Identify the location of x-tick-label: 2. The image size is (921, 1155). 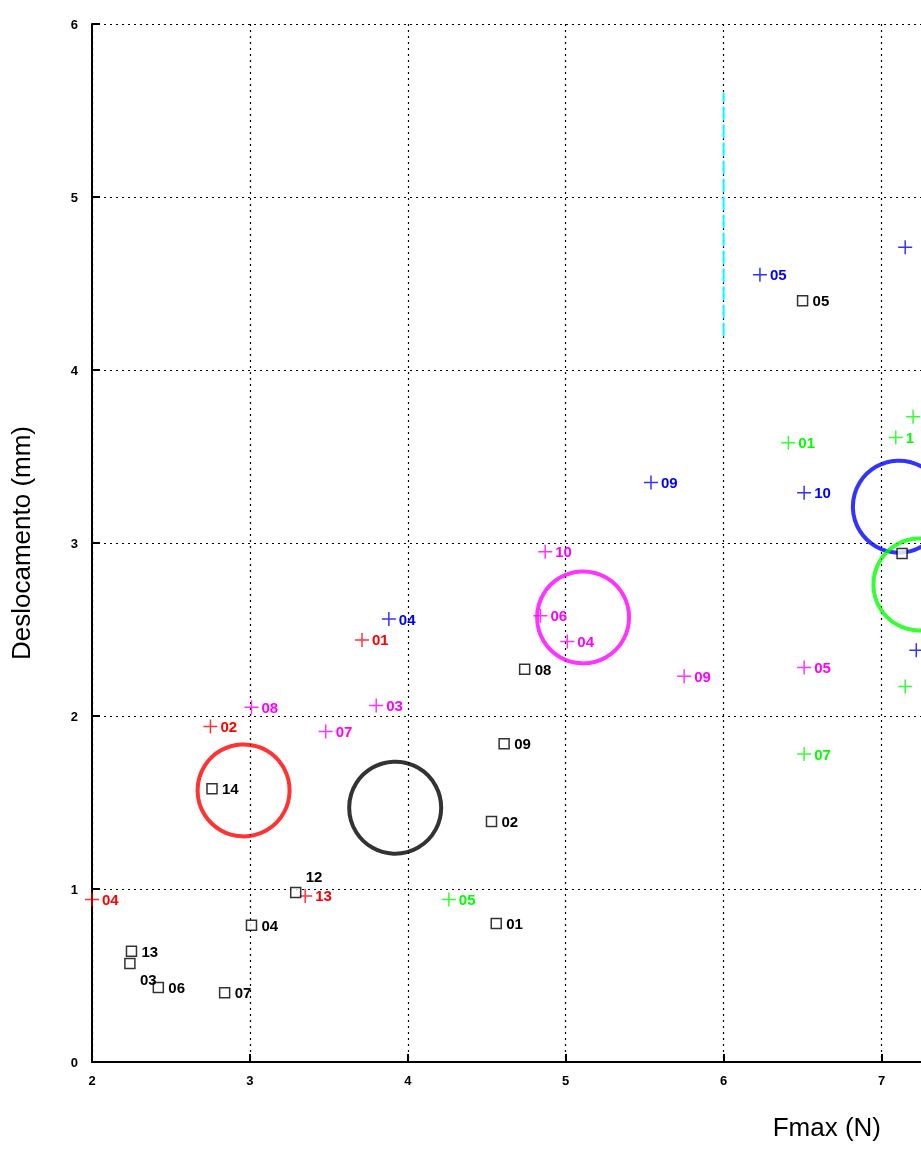
(92, 1080).